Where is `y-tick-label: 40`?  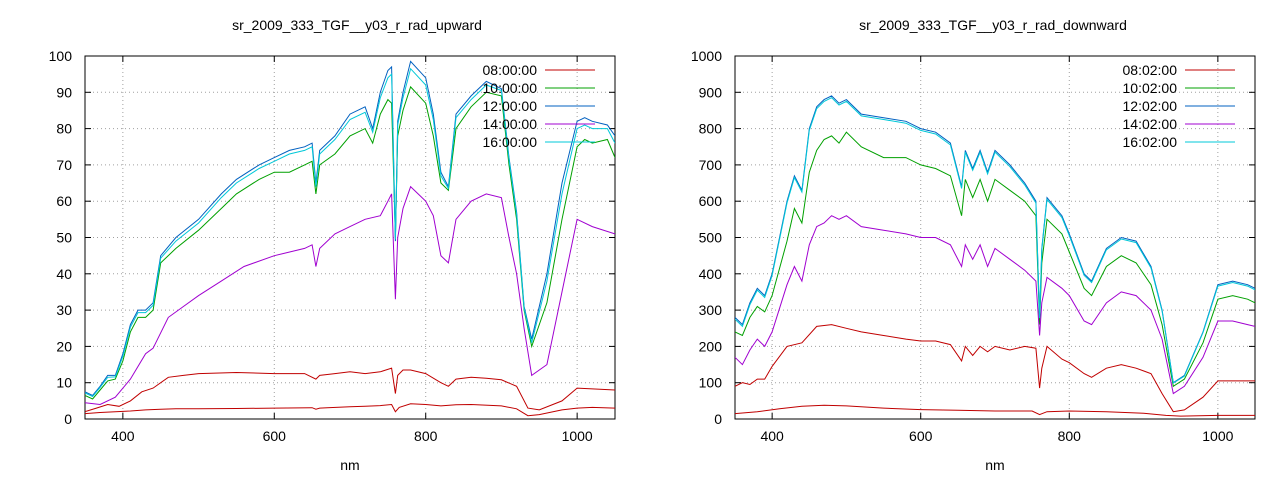
y-tick-label: 40 is located at coordinates (64, 274).